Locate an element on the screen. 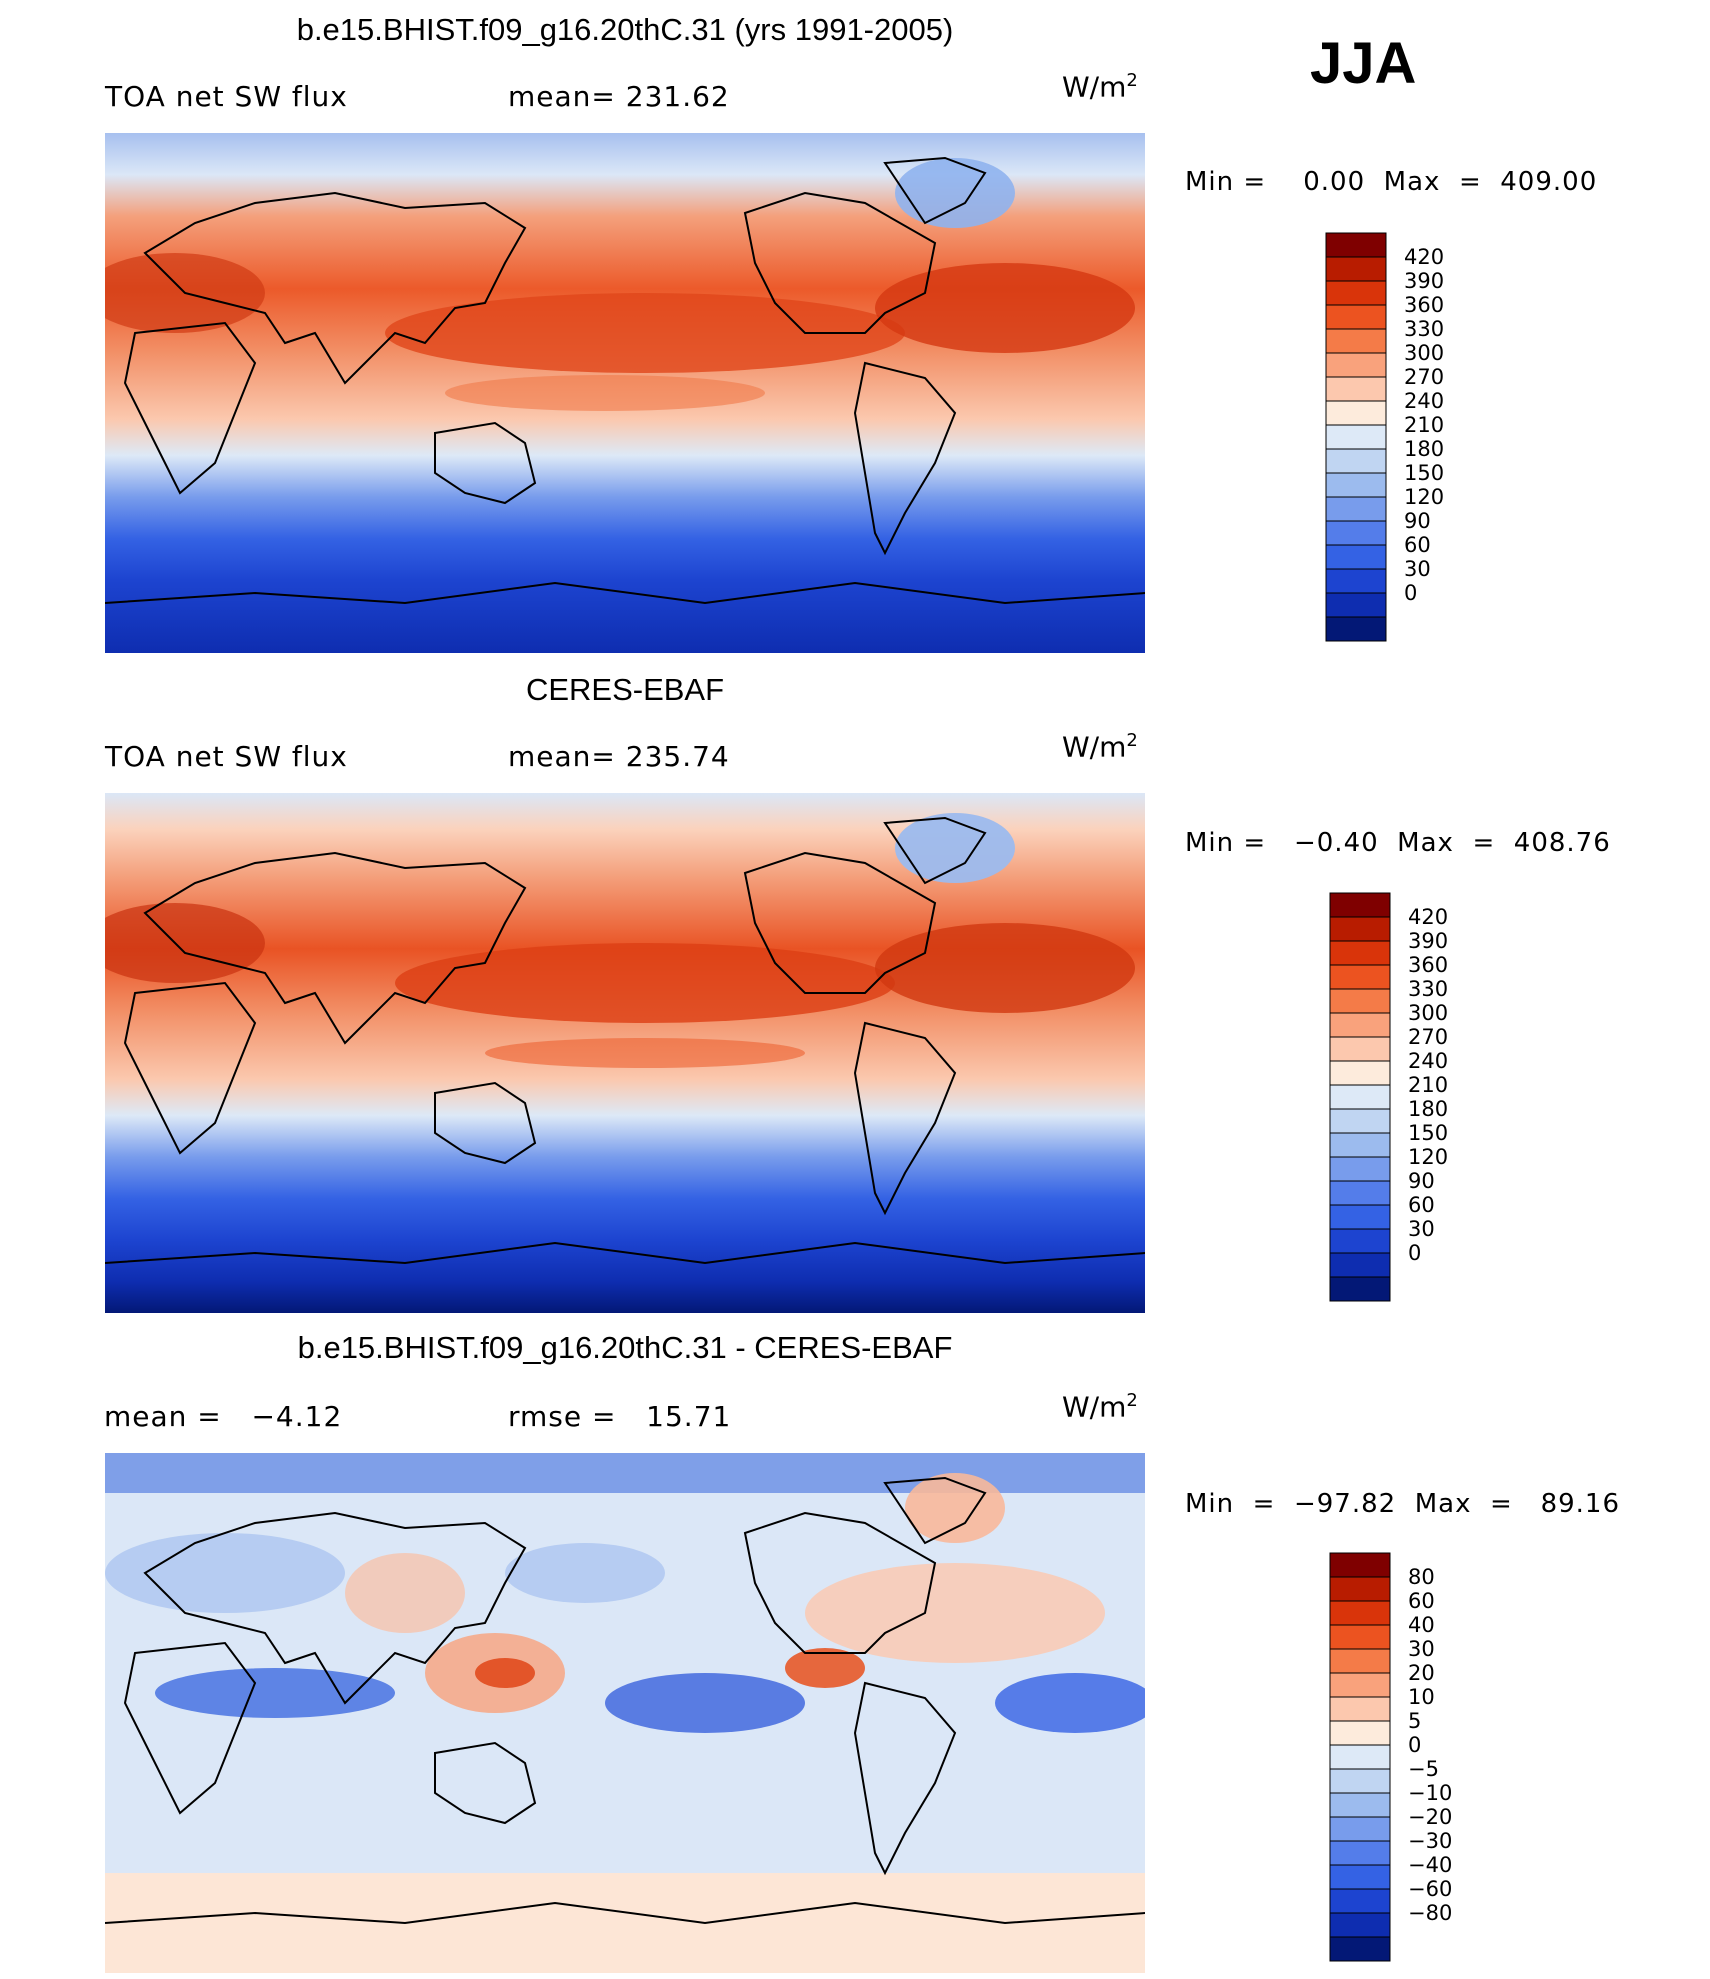  colorbar-model: 420 390 360 330 300 270 240 210 180 150 120 90 60 30 0 is located at coordinates (1425, 438).